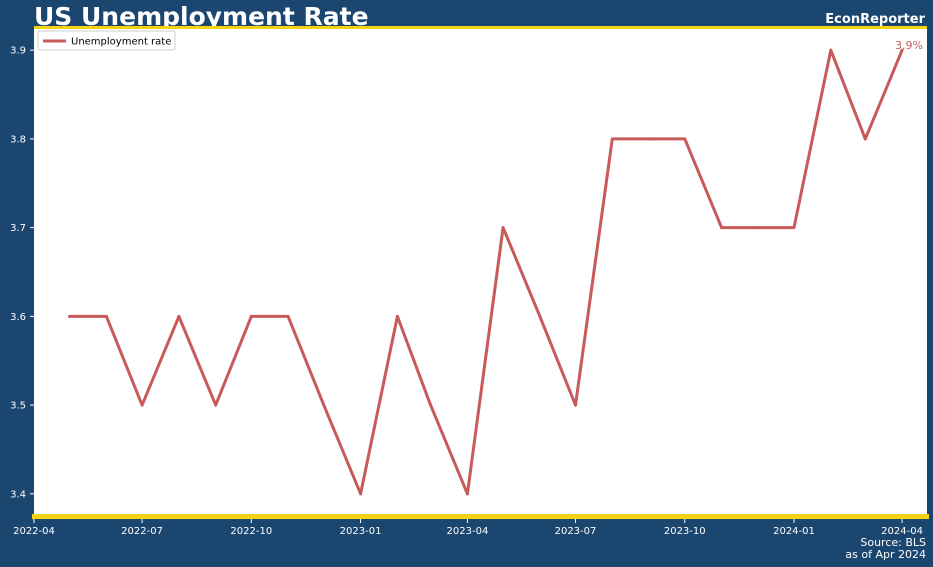 Image resolution: width=933 pixels, height=567 pixels. Describe the element at coordinates (480, 516) in the screenshot. I see `plot-bottom-border` at that location.